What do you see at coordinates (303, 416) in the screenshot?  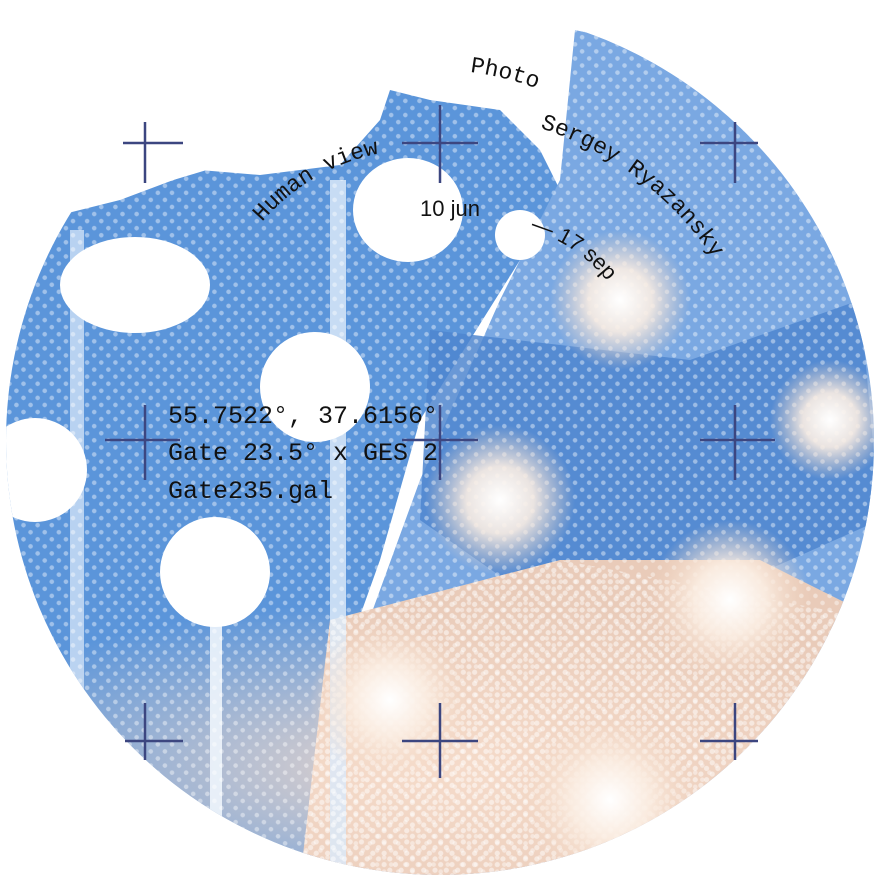 I see `info-coords: 55.7522°, 37.6156°` at bounding box center [303, 416].